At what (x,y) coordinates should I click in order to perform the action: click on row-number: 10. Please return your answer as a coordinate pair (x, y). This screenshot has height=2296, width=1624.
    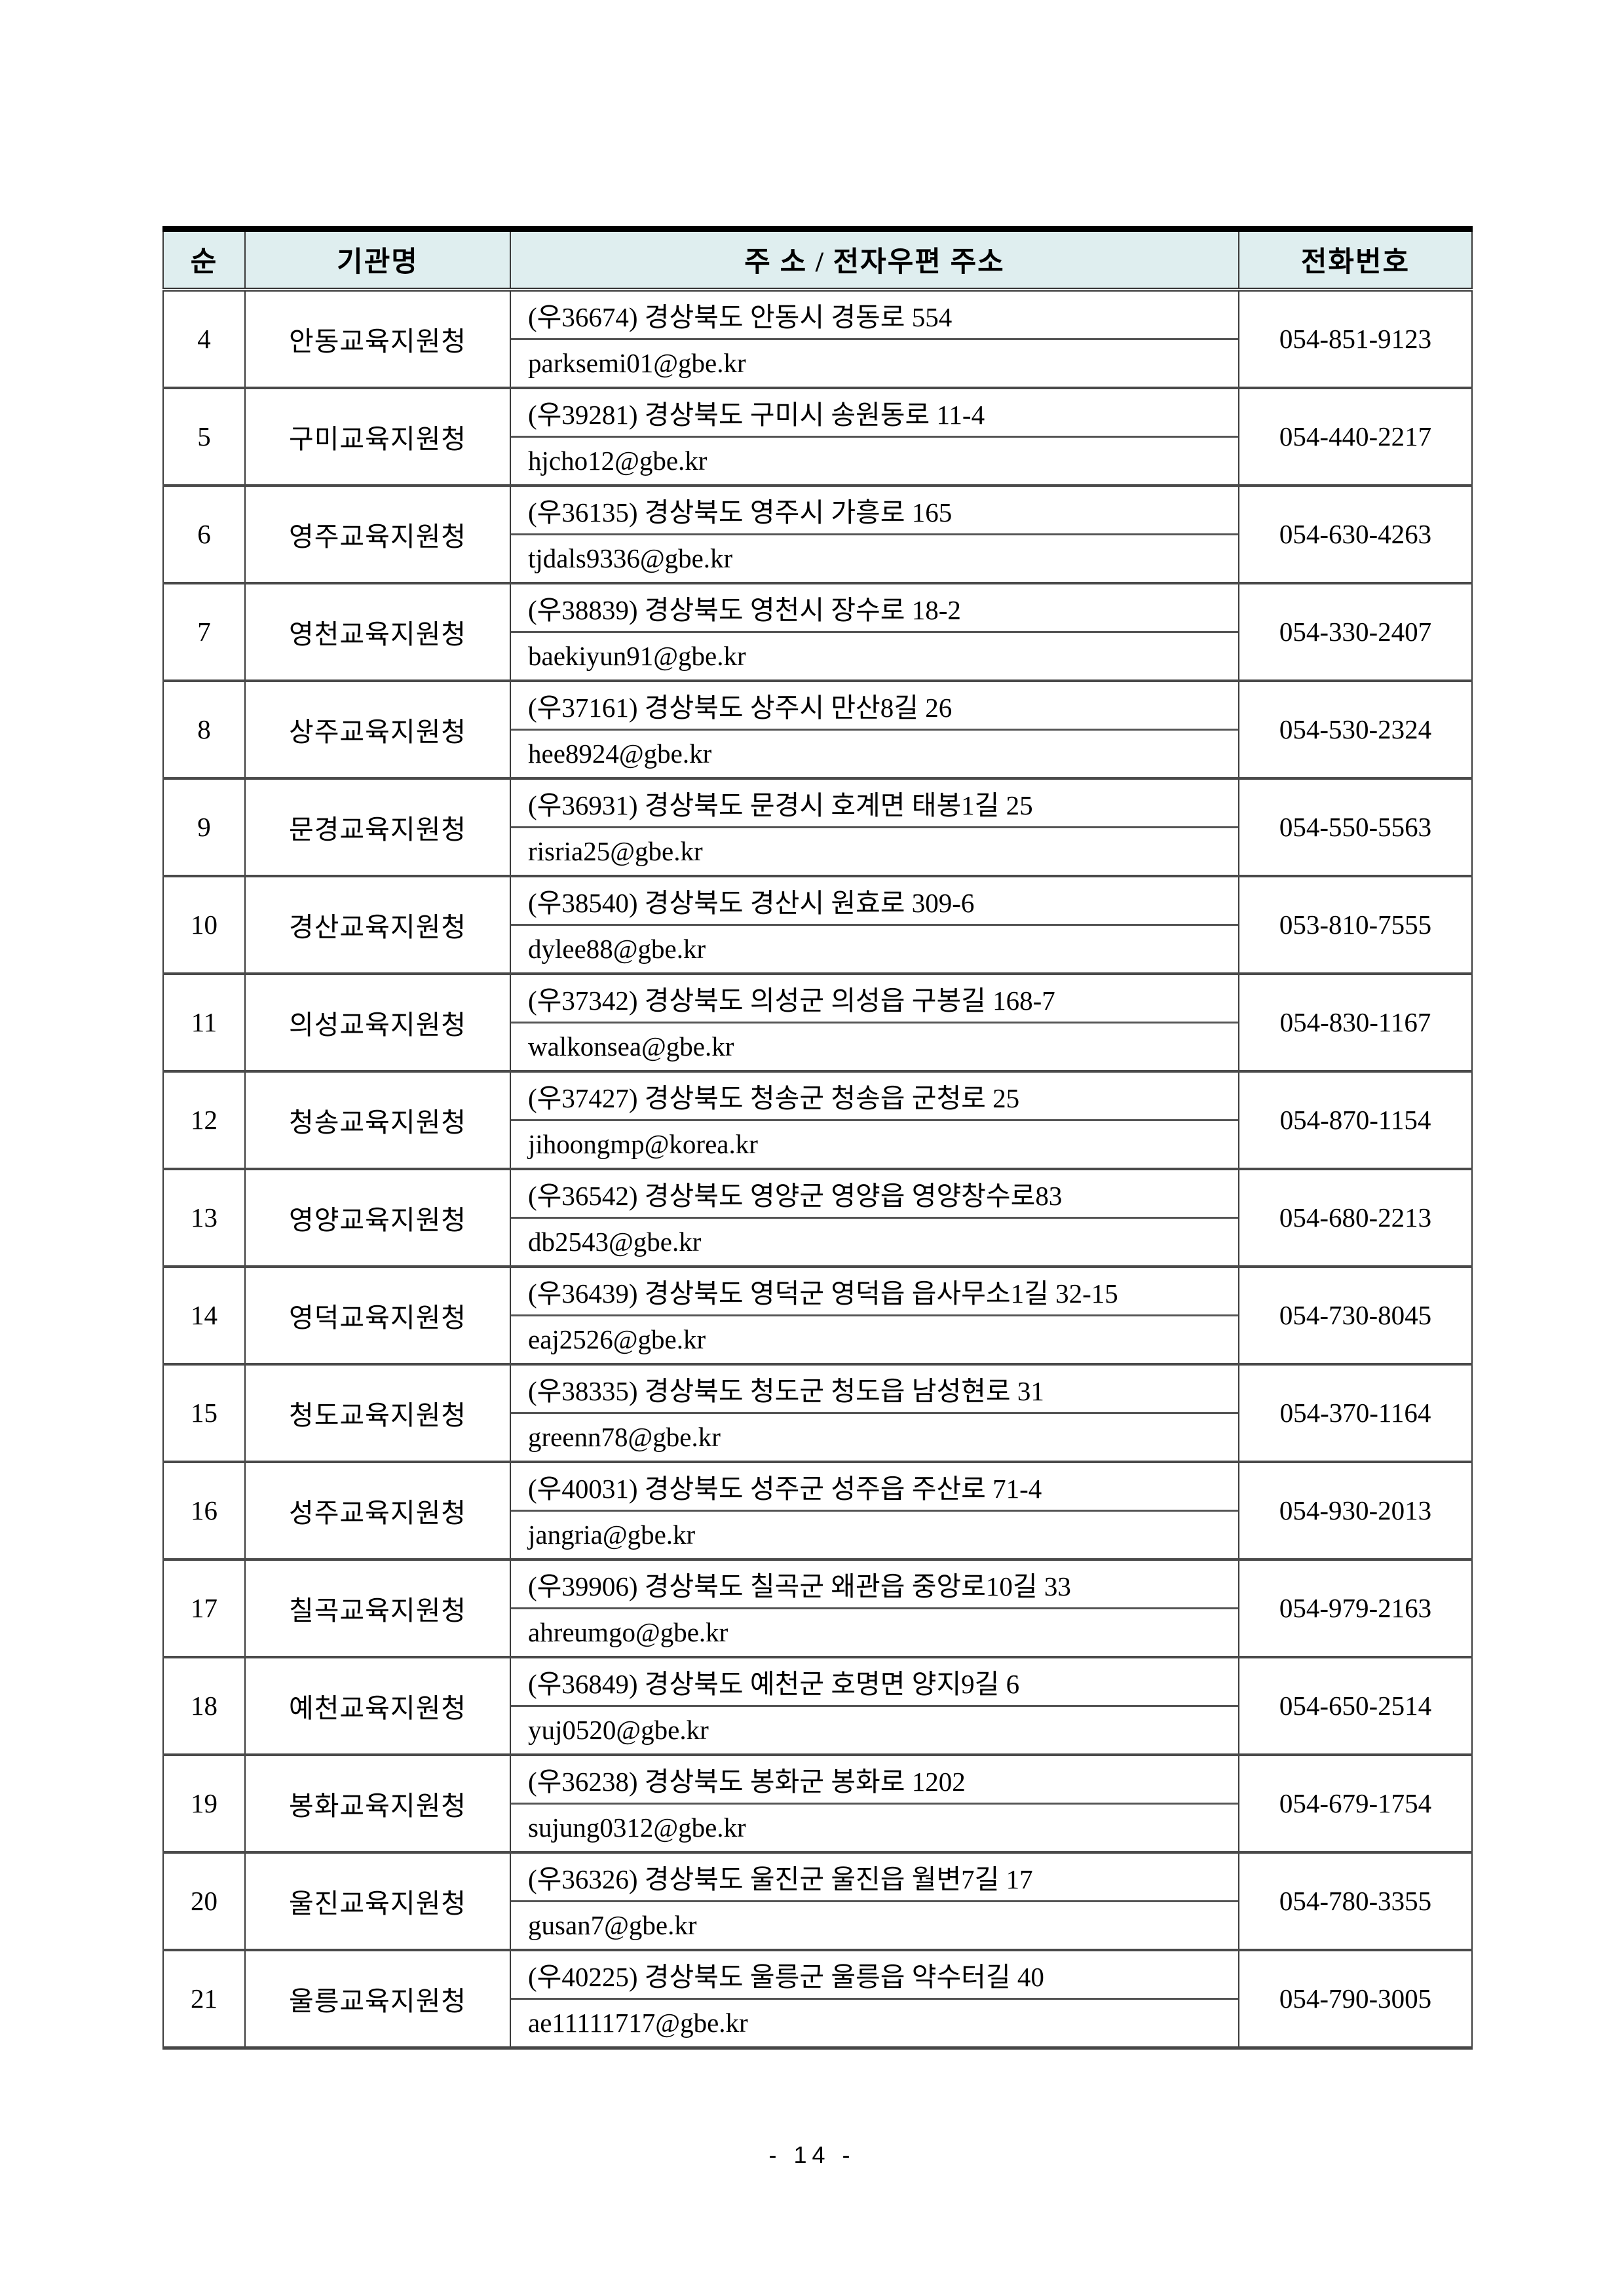
    Looking at the image, I should click on (204, 924).